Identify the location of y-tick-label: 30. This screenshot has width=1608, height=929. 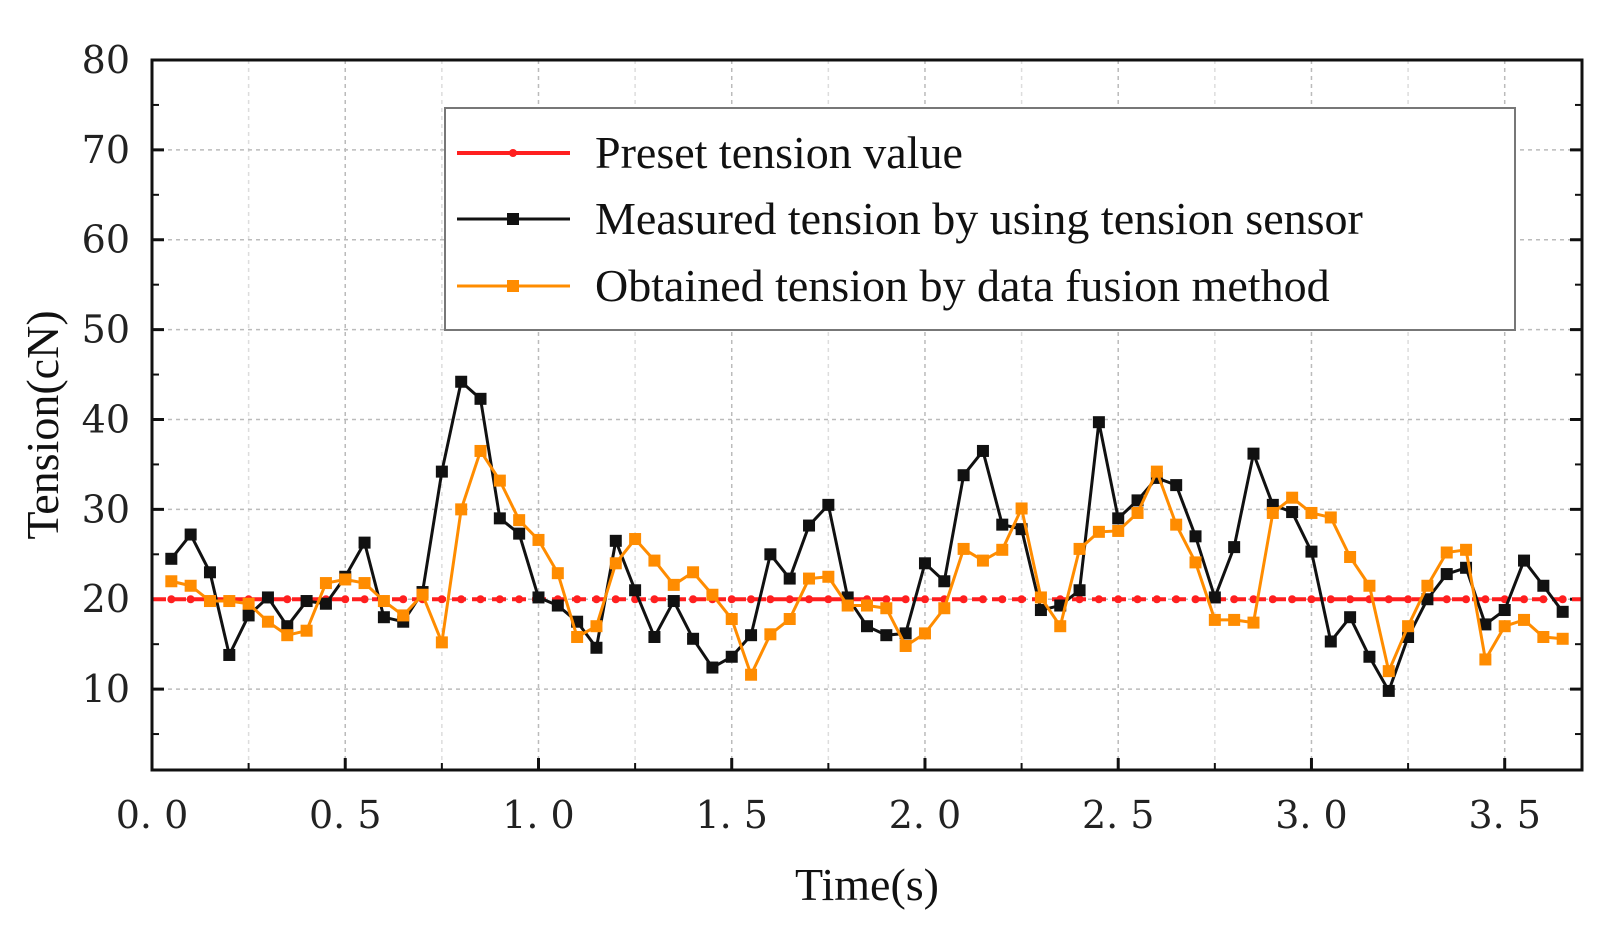
(106, 509).